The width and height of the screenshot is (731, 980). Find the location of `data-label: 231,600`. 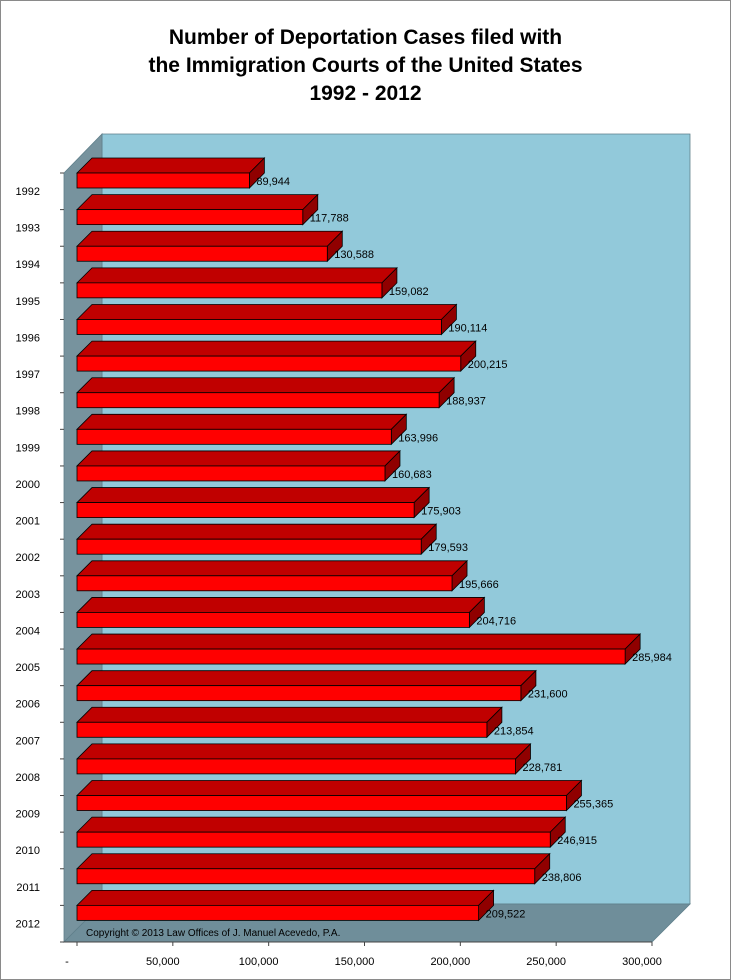

data-label: 231,600 is located at coordinates (548, 695).